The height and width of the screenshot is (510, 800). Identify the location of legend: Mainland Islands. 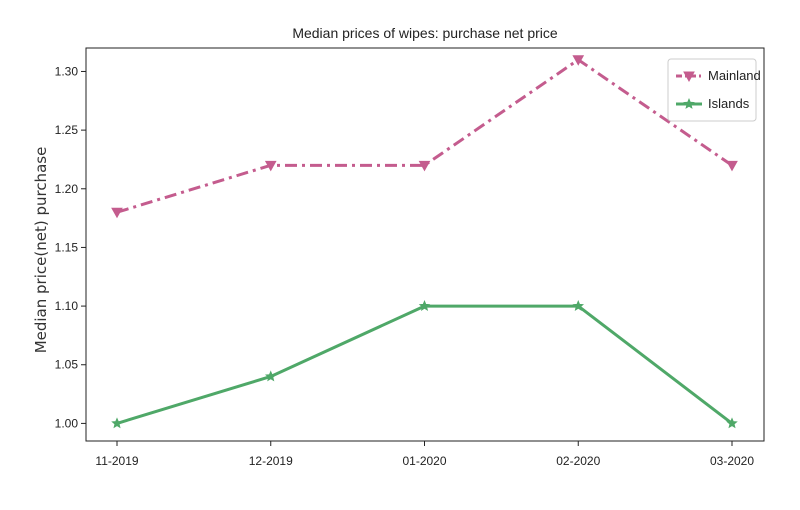
(714, 90).